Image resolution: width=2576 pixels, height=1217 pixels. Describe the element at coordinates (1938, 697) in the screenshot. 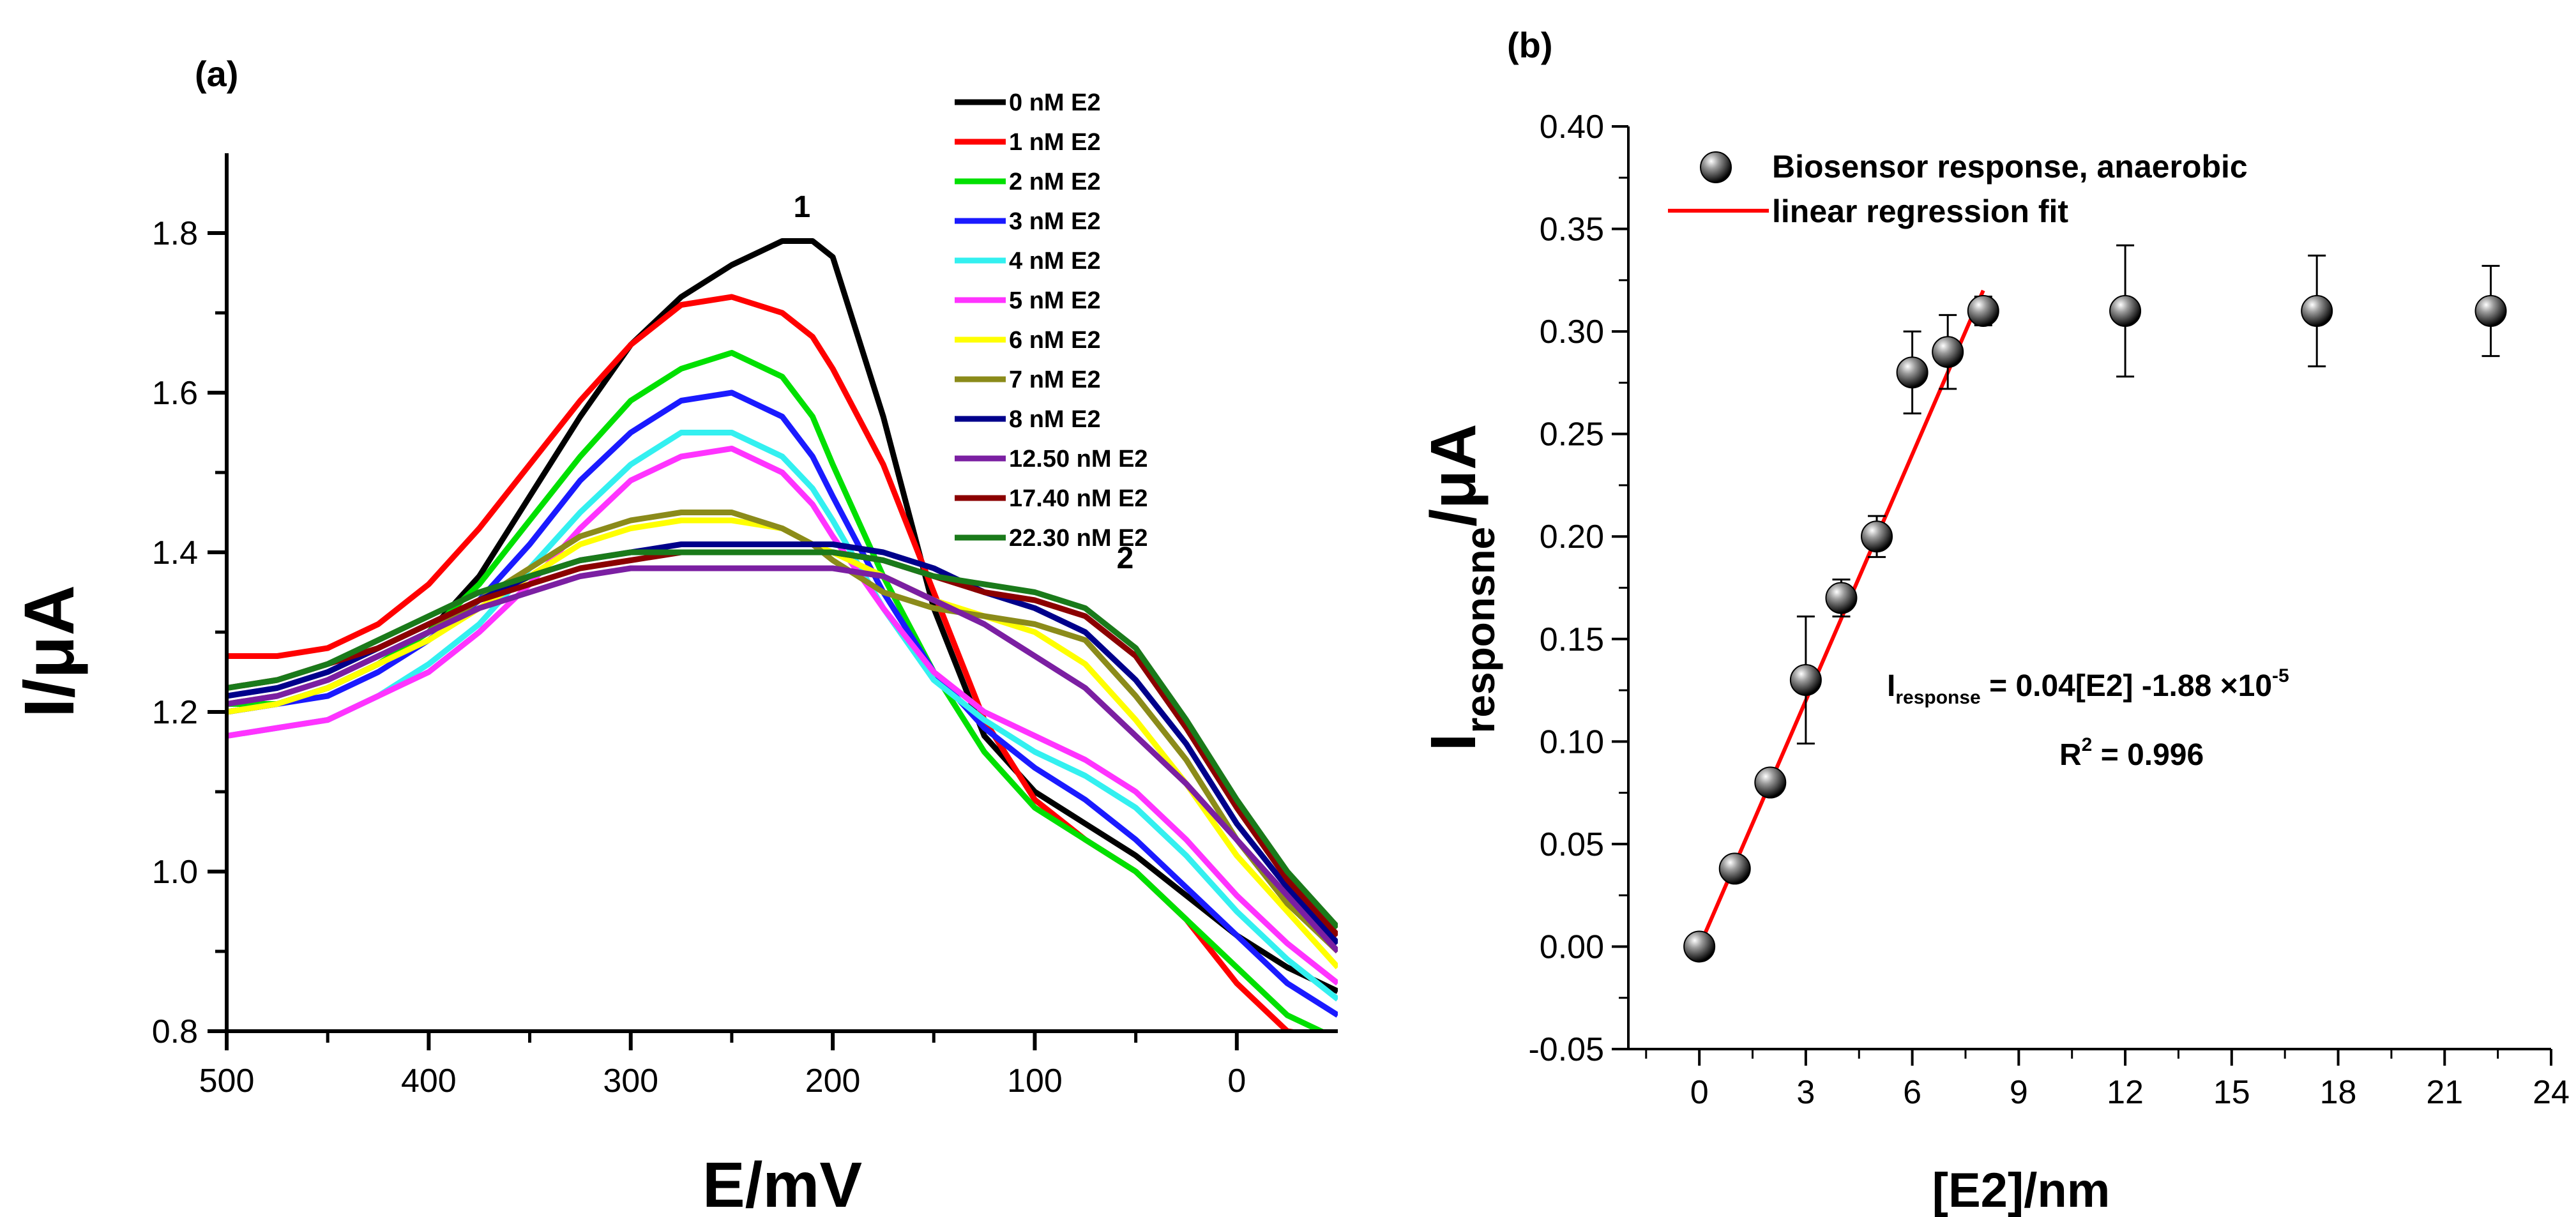

I see `equation-subscript: response` at that location.